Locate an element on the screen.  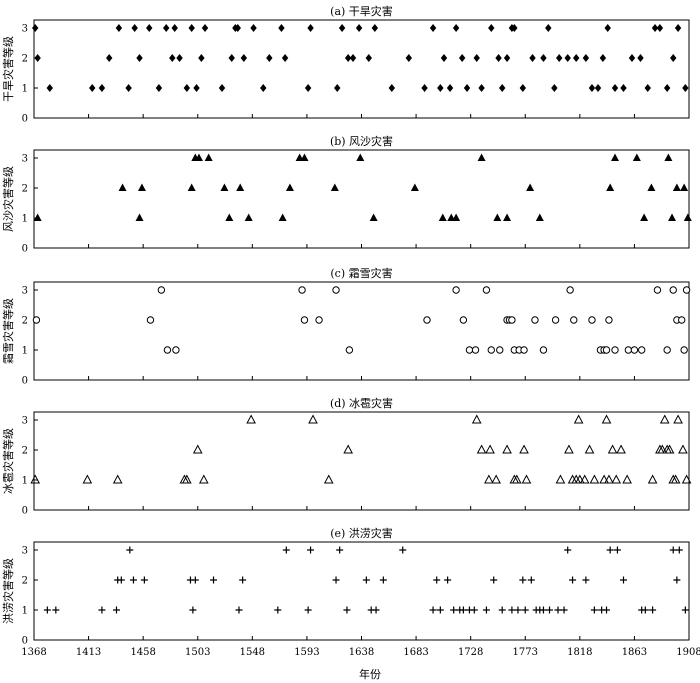
y-axis-label: 冰雹灾害等级 is located at coordinates (8, 461).